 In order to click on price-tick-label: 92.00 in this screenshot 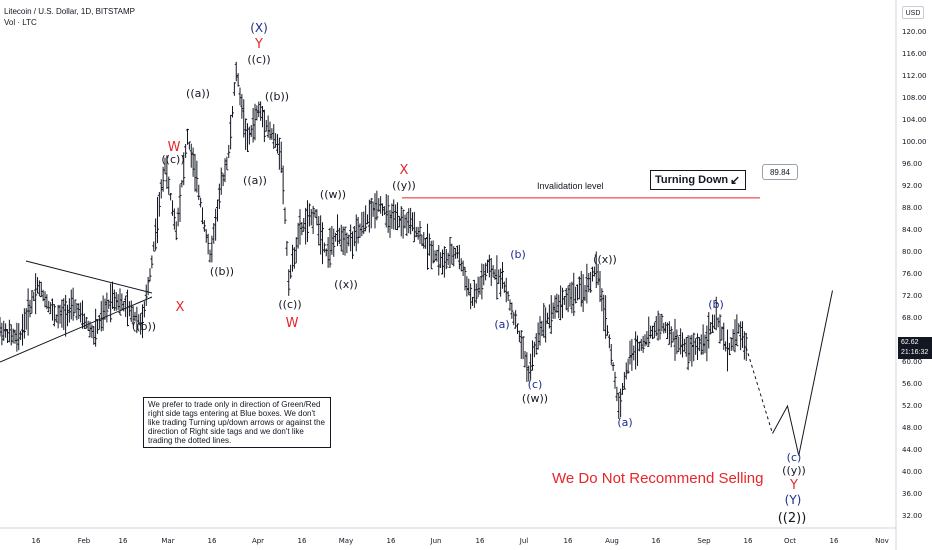, I will do `click(912, 186)`.